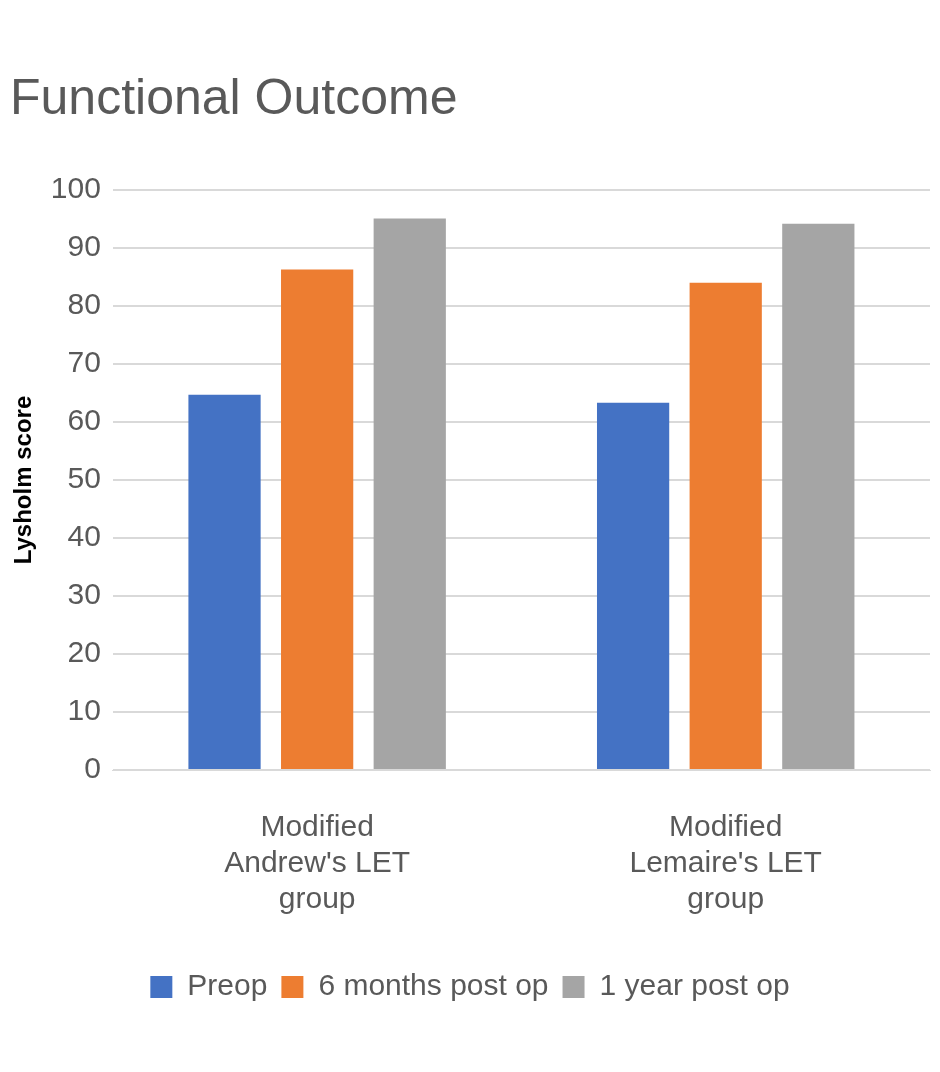 Image resolution: width=940 pixels, height=1072 pixels. Describe the element at coordinates (84, 304) in the screenshot. I see `y-tick-label: 80` at that location.